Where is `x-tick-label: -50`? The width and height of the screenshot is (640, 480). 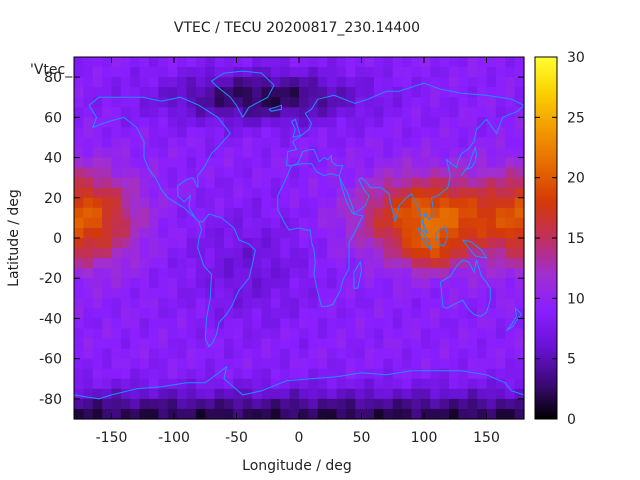 x-tick-label: -50 is located at coordinates (236, 438).